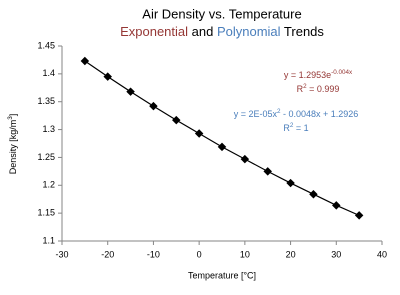 The width and height of the screenshot is (400, 295). What do you see at coordinates (10, 118) in the screenshot?
I see `superscript: 3` at bounding box center [10, 118].